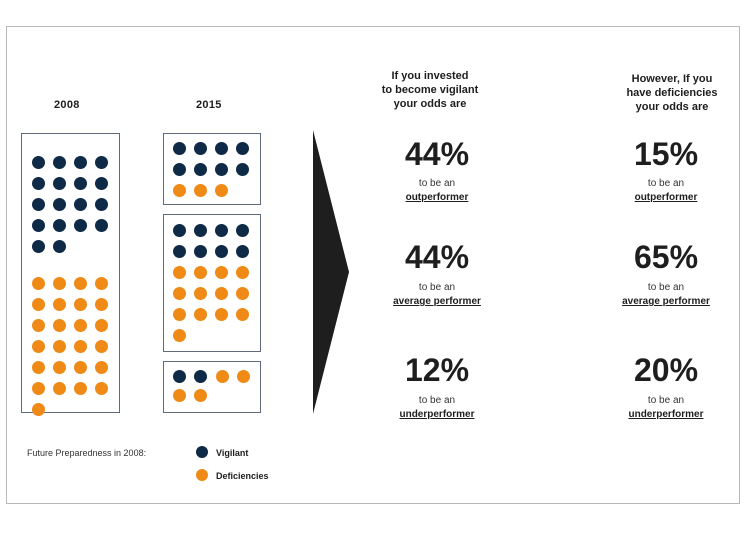  What do you see at coordinates (666, 370) in the screenshot?
I see `col2-underperformer-pct: 20%` at bounding box center [666, 370].